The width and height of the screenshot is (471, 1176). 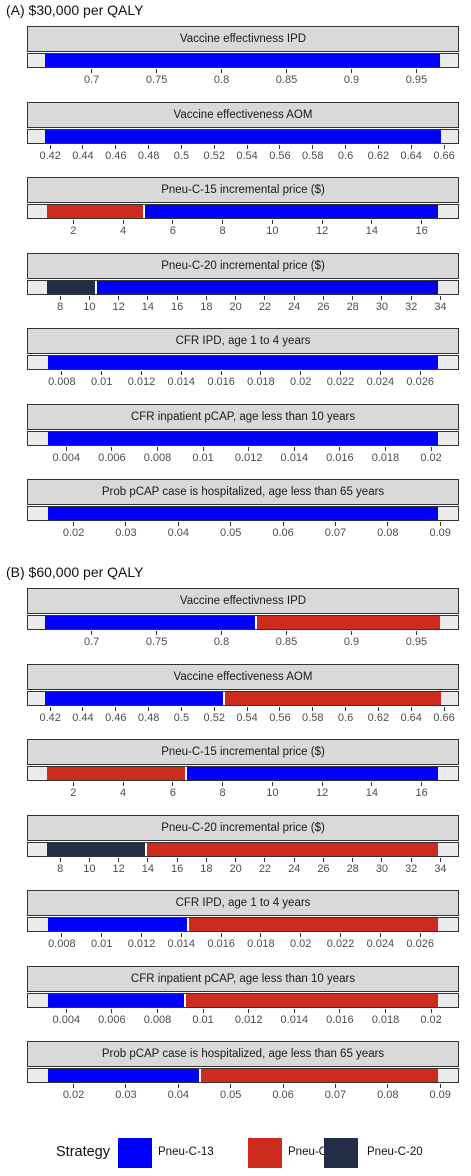 I want to click on section-title: (B) $60,000 per QALY, so click(x=75, y=572).